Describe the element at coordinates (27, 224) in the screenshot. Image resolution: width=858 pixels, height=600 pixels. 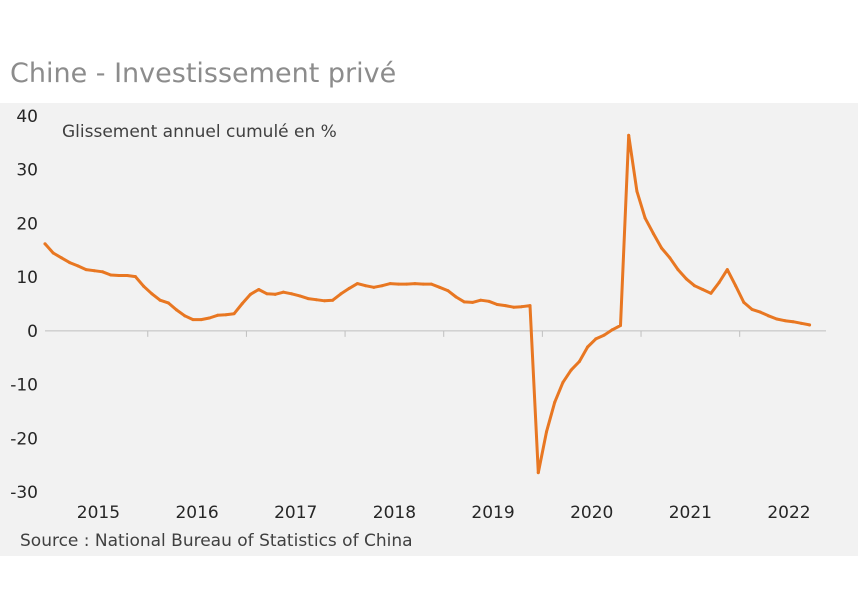
I see `y-tick-label: 20` at that location.